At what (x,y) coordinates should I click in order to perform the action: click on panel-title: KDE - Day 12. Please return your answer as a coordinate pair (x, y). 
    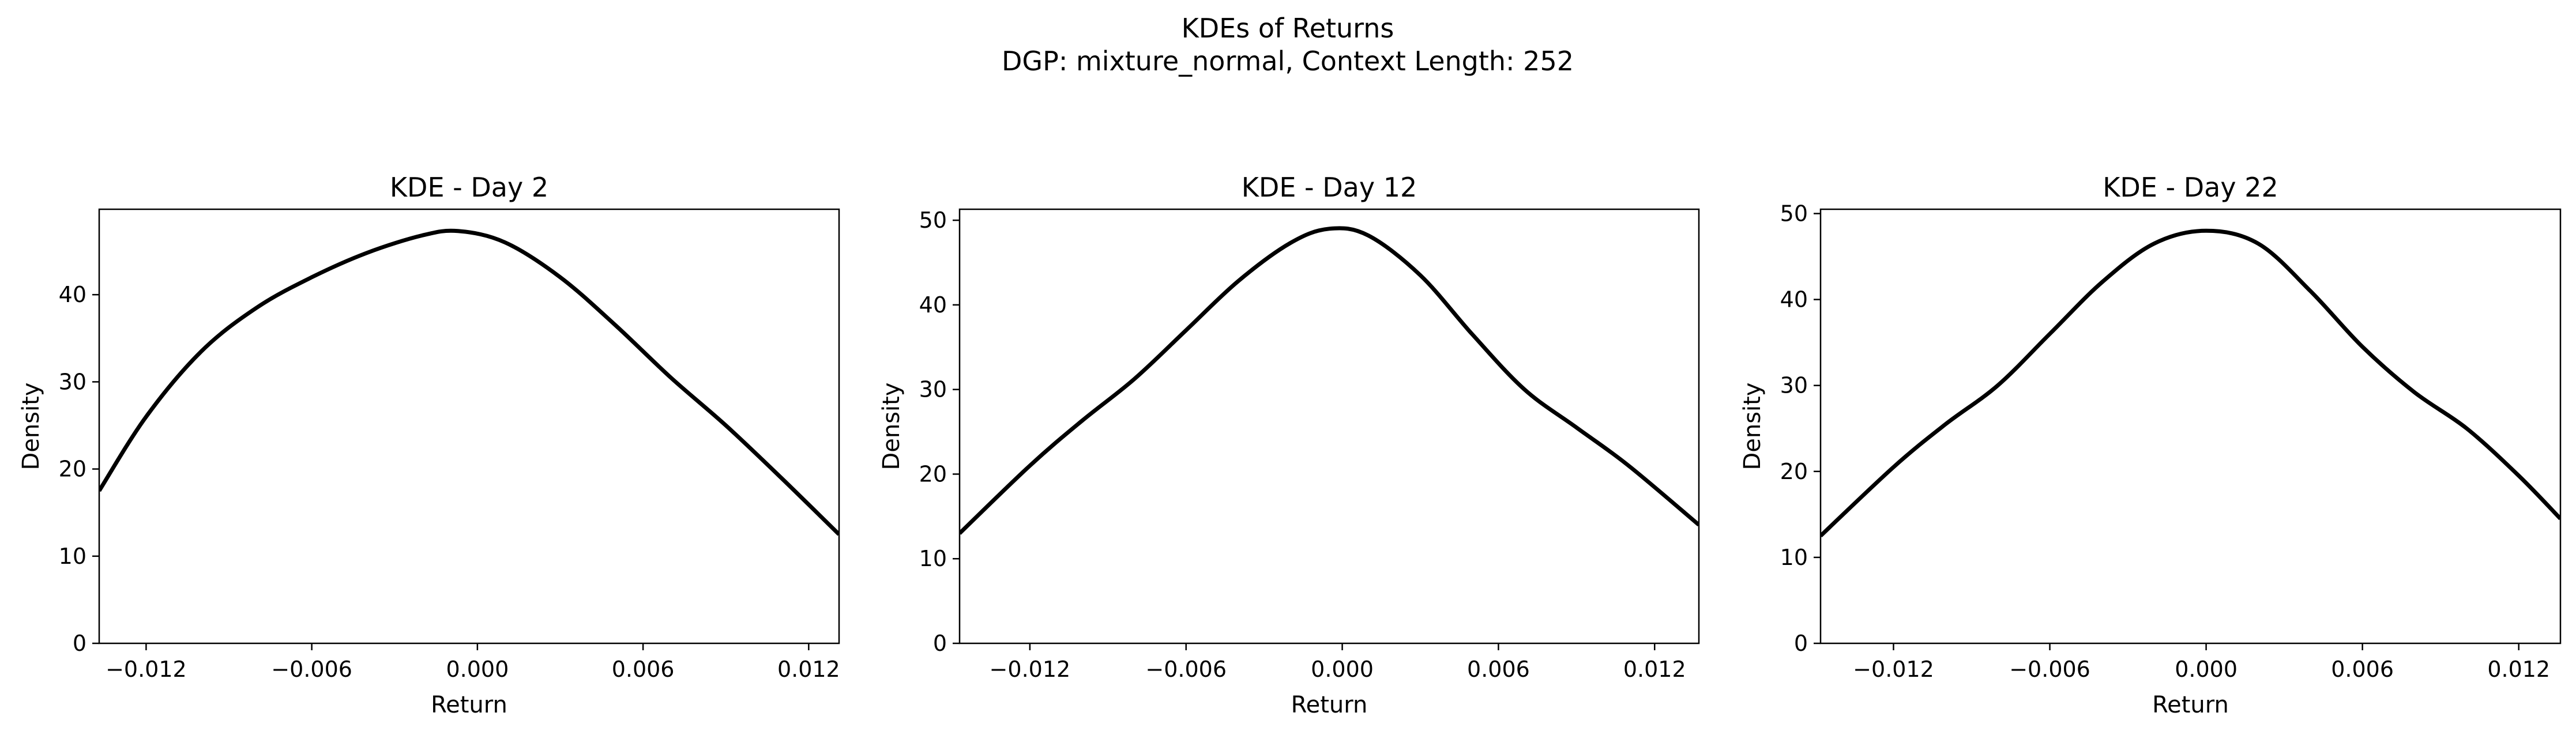
    Looking at the image, I should click on (1329, 187).